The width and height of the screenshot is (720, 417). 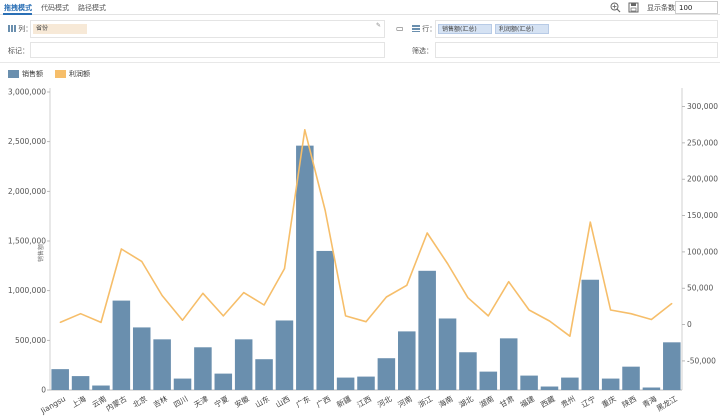 What do you see at coordinates (18, 8) in the screenshot?
I see `tab-drag-mode: 拖拽模式` at bounding box center [18, 8].